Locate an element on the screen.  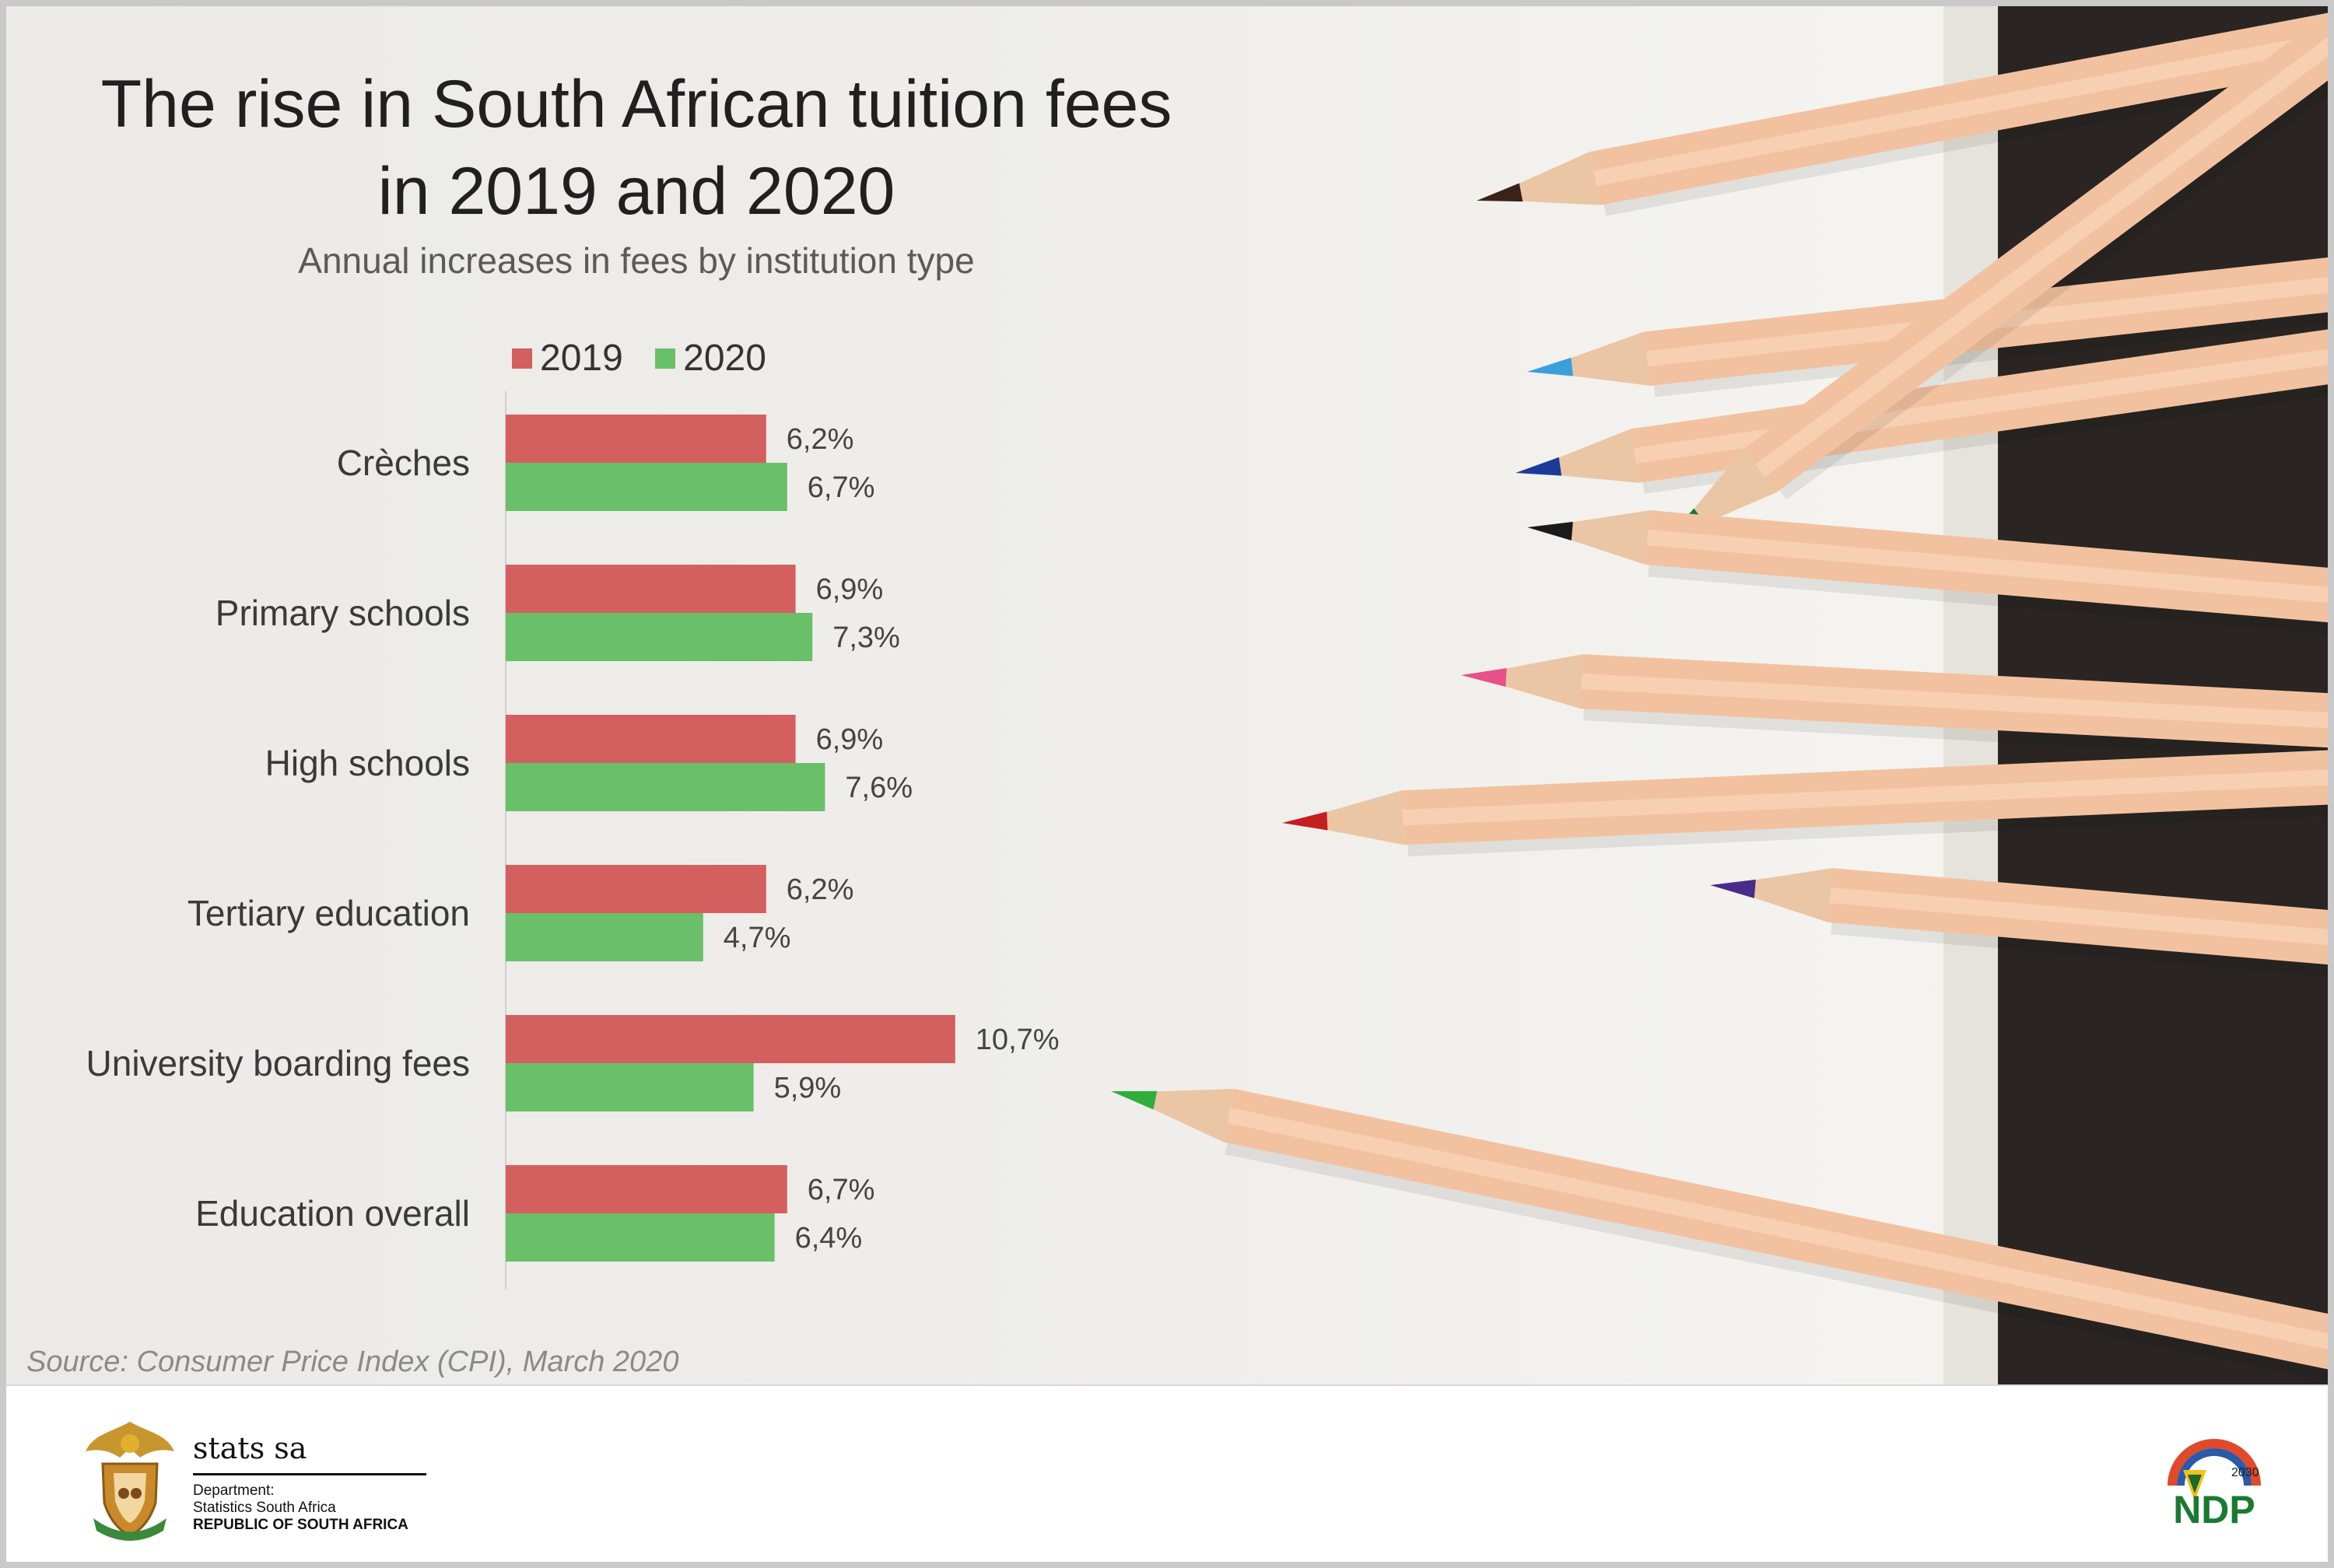
bar-primary-schools-2019 is located at coordinates (651, 589).